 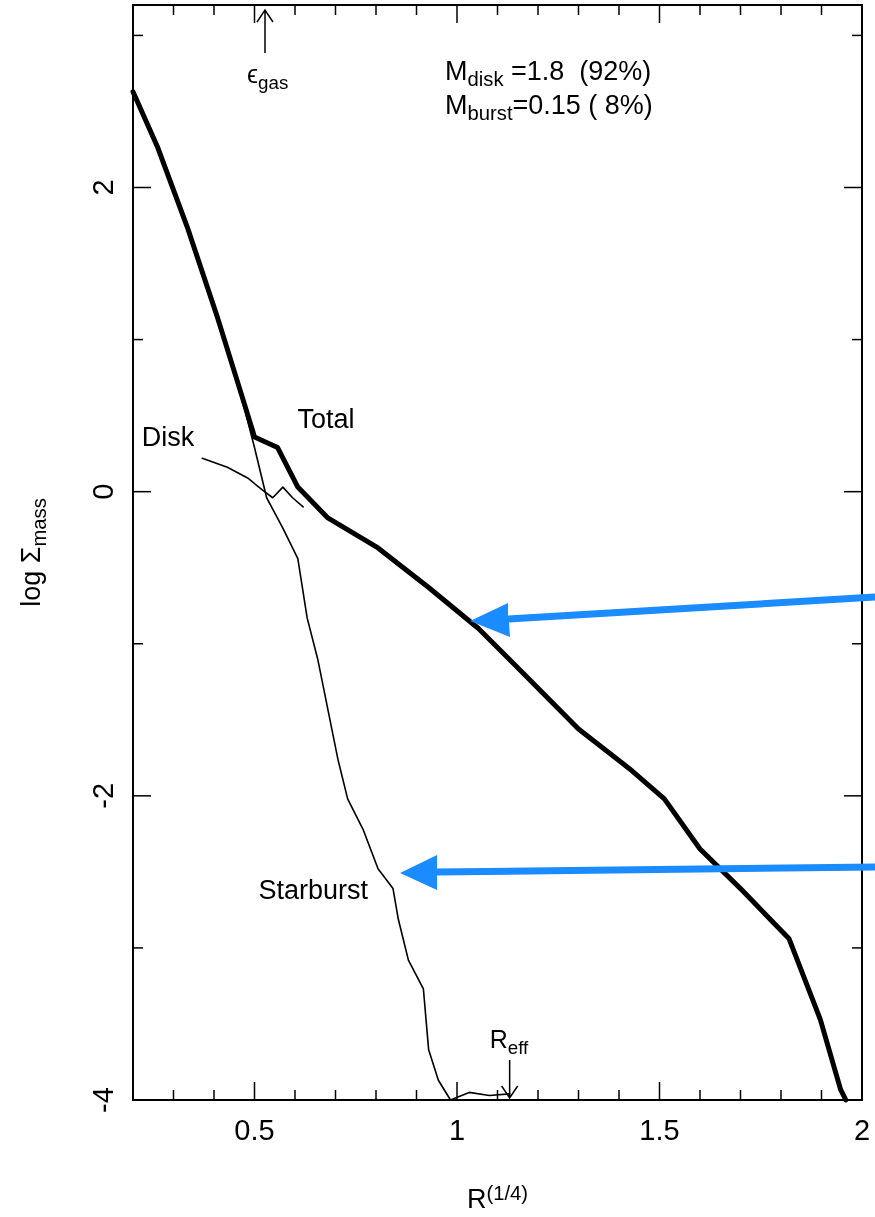 What do you see at coordinates (252, 482) in the screenshot?
I see `line-series` at bounding box center [252, 482].